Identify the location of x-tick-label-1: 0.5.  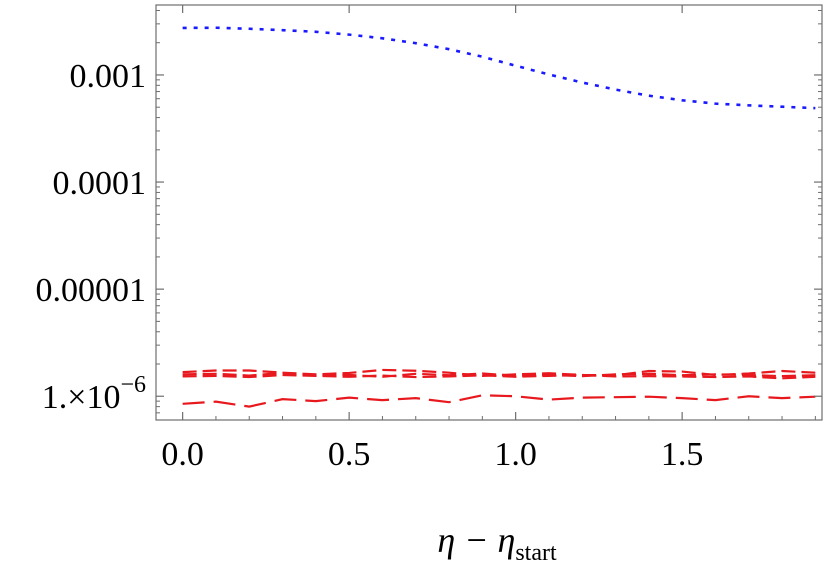
(349, 454).